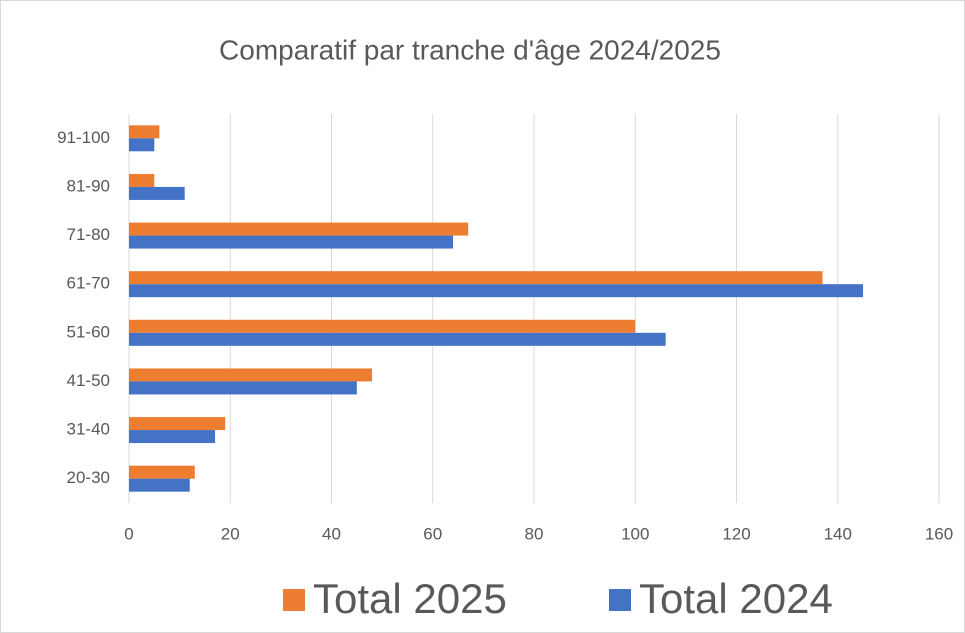 The image size is (965, 633). Describe the element at coordinates (736, 533) in the screenshot. I see `x-tick-label: 120` at that location.